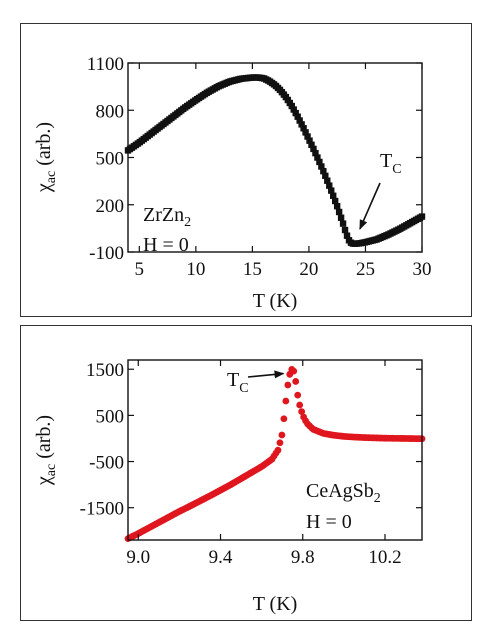  Describe the element at coordinates (238, 382) in the screenshot. I see `ceagsb2-tc-label: TC` at that location.